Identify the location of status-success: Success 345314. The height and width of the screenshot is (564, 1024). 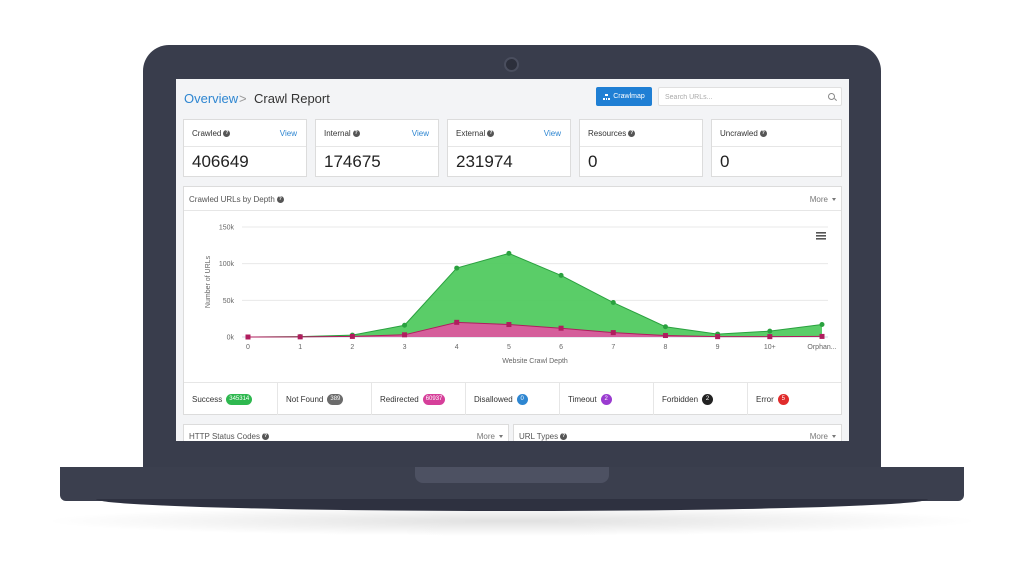
(231, 399).